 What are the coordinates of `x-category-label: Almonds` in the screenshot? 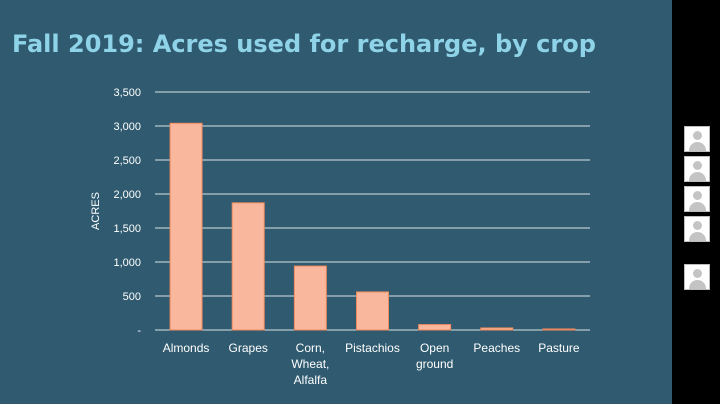 It's located at (186, 348).